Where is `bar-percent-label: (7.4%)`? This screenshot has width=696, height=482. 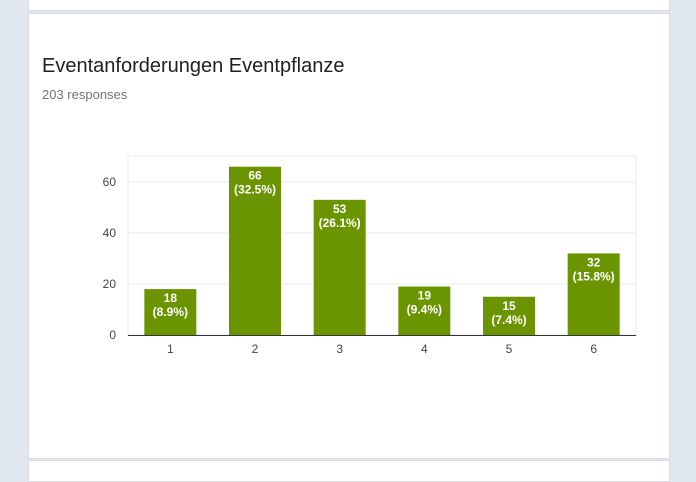 bar-percent-label: (7.4%) is located at coordinates (508, 320).